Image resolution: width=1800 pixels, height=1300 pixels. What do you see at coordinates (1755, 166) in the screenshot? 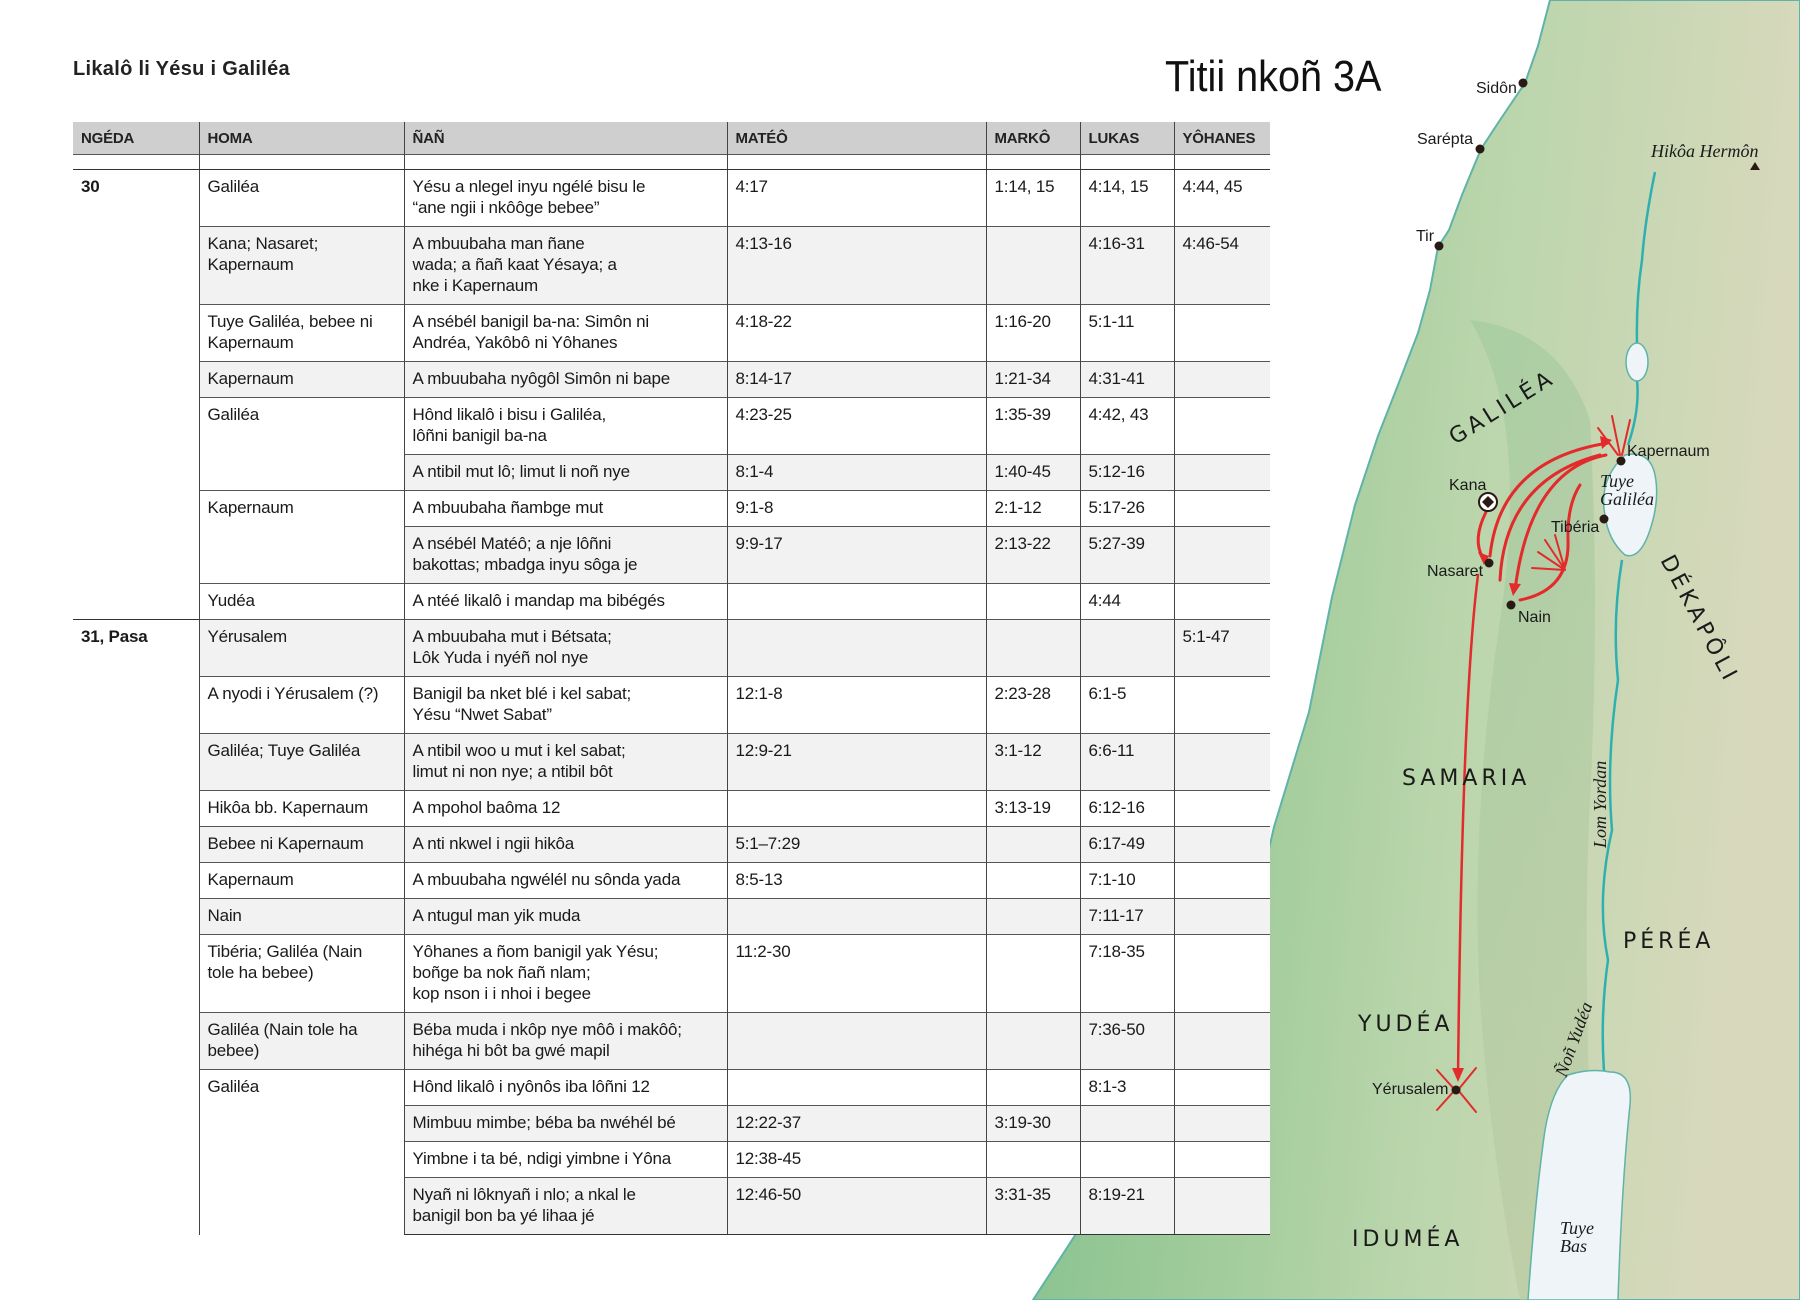
I see `mountain-icon` at bounding box center [1755, 166].